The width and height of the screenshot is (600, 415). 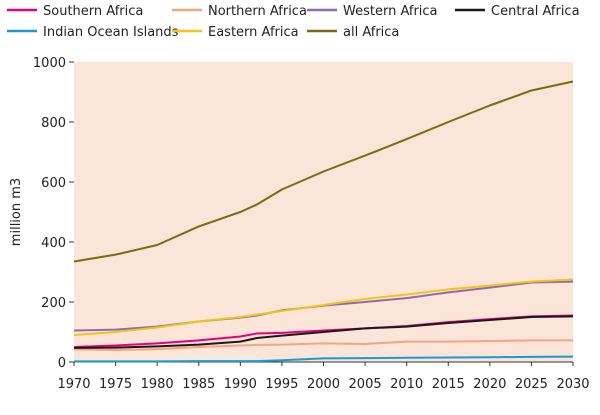 What do you see at coordinates (16, 212) in the screenshot?
I see `y-axis-label: million m3` at bounding box center [16, 212].